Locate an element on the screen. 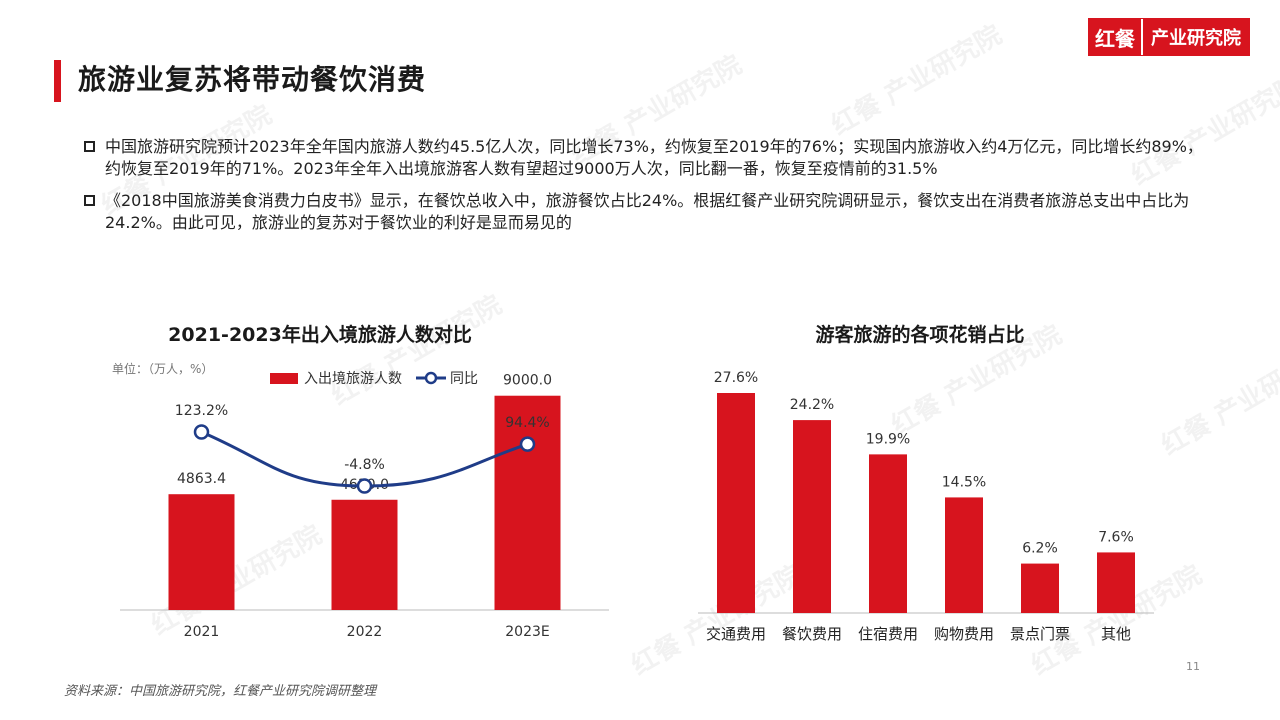 This screenshot has width=1280, height=720. chart1-tick-label: 2022 is located at coordinates (365, 632).